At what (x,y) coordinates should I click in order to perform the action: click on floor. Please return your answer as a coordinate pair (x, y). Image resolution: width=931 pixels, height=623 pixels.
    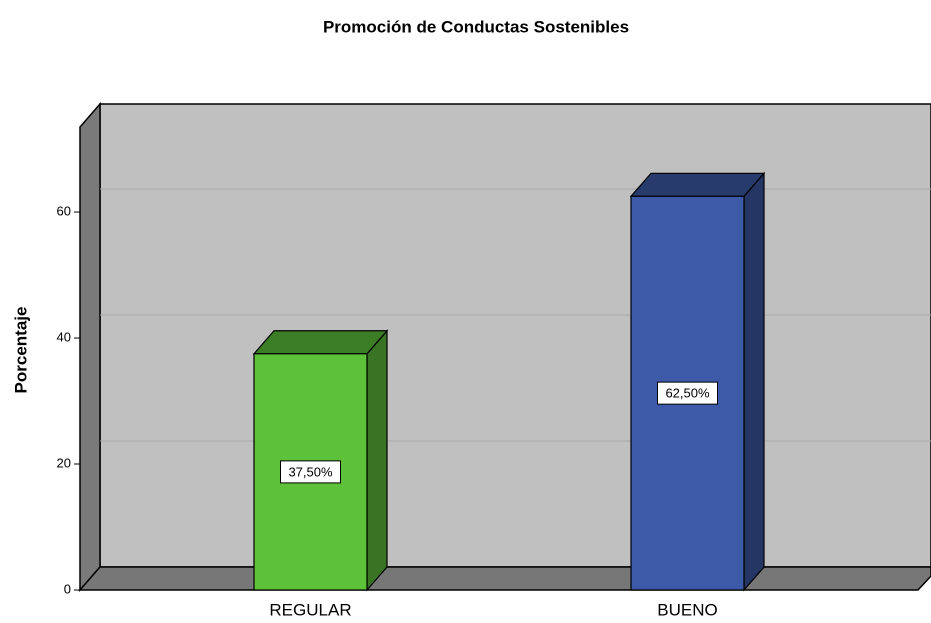
    Looking at the image, I should click on (504, 578).